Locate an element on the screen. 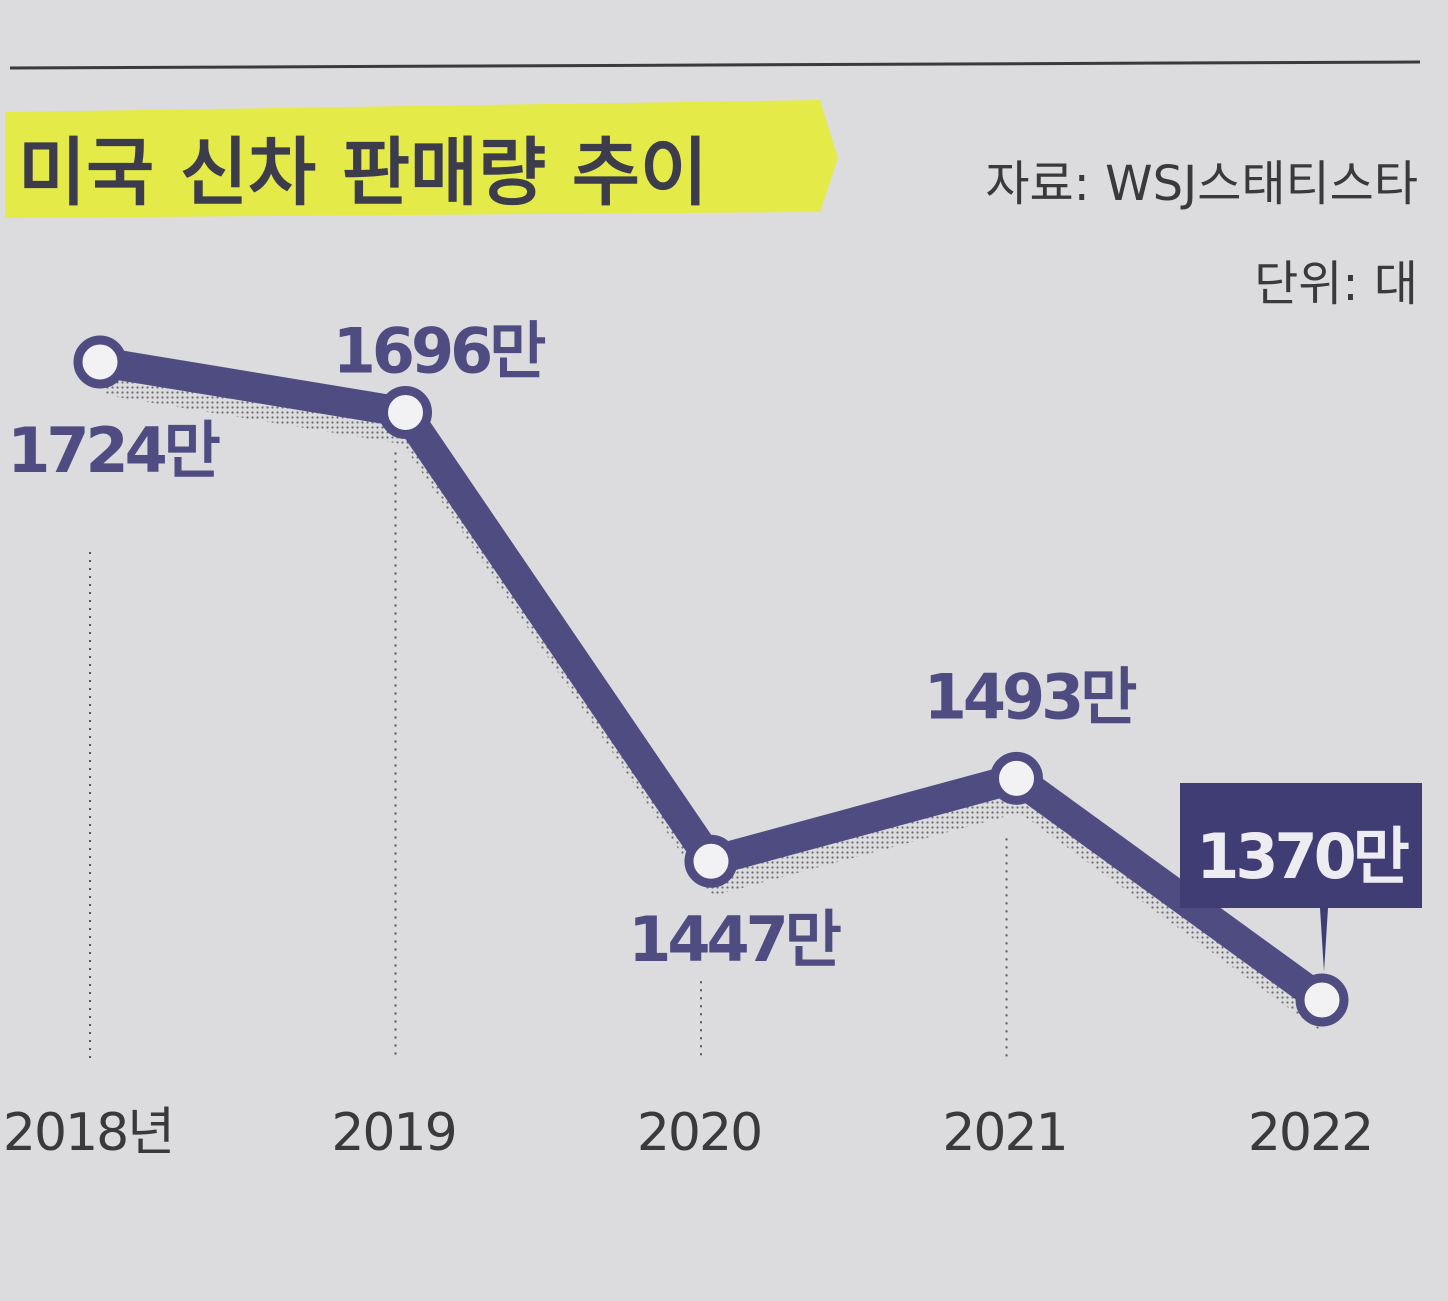 The image size is (1448, 1301). x-tick-label: 2019 is located at coordinates (393, 1133).